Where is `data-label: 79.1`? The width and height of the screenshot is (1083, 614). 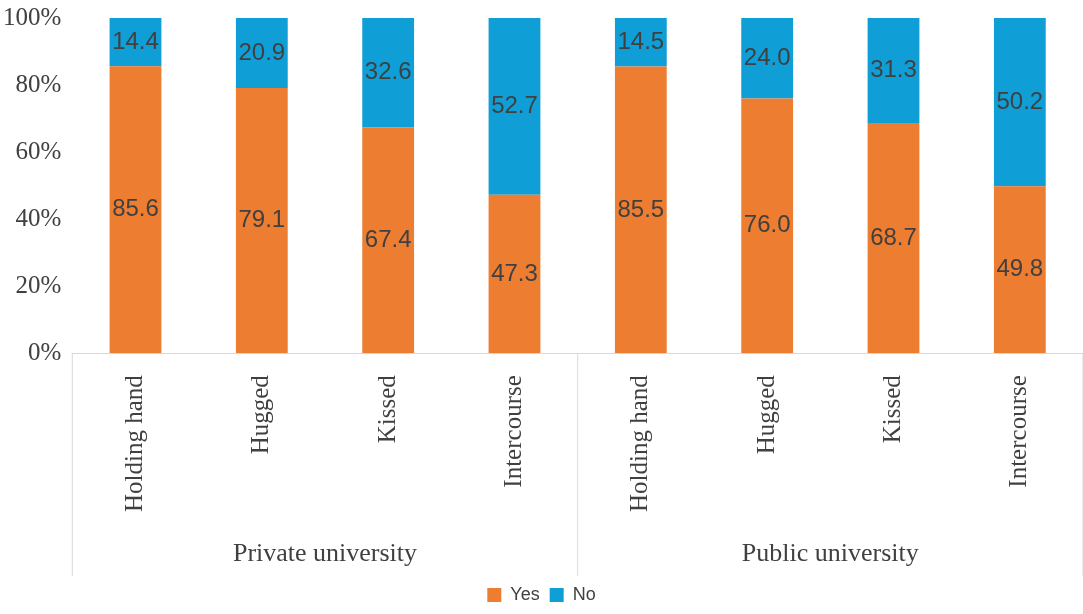 data-label: 79.1 is located at coordinates (262, 219).